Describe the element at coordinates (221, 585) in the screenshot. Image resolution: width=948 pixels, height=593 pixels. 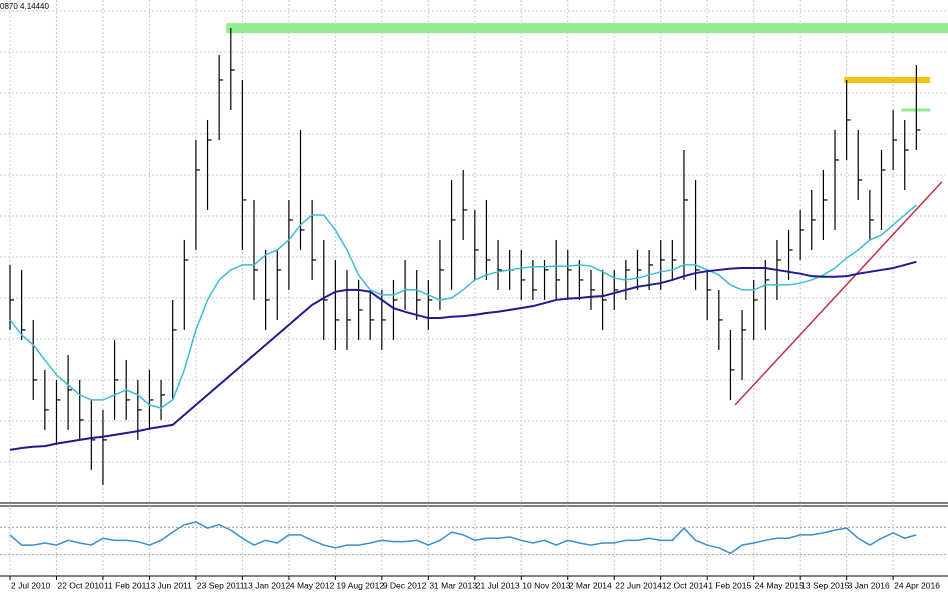
I see `x-tick-label: 23 Sep 2011` at that location.